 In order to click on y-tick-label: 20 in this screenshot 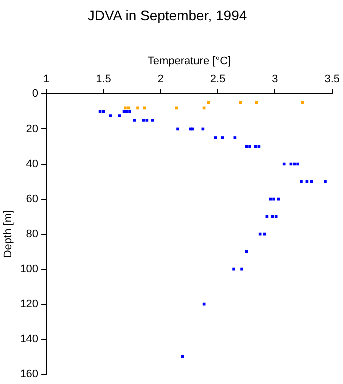, I will do `click(32, 129)`.